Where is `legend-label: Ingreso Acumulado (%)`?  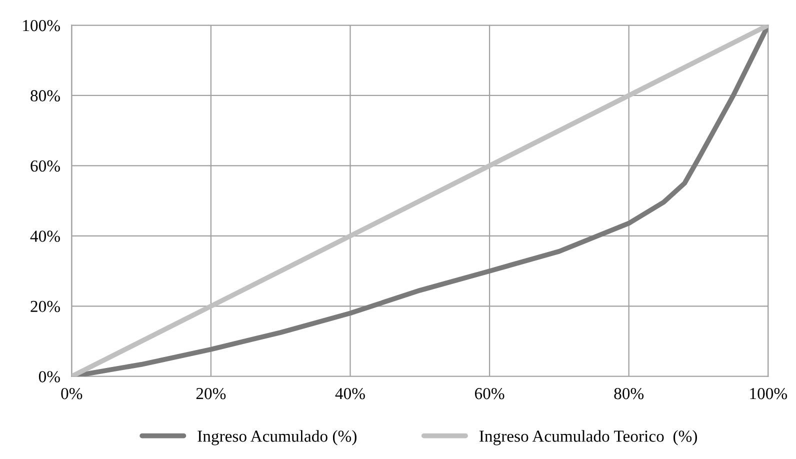 legend-label: Ingreso Acumulado (%) is located at coordinates (277, 438).